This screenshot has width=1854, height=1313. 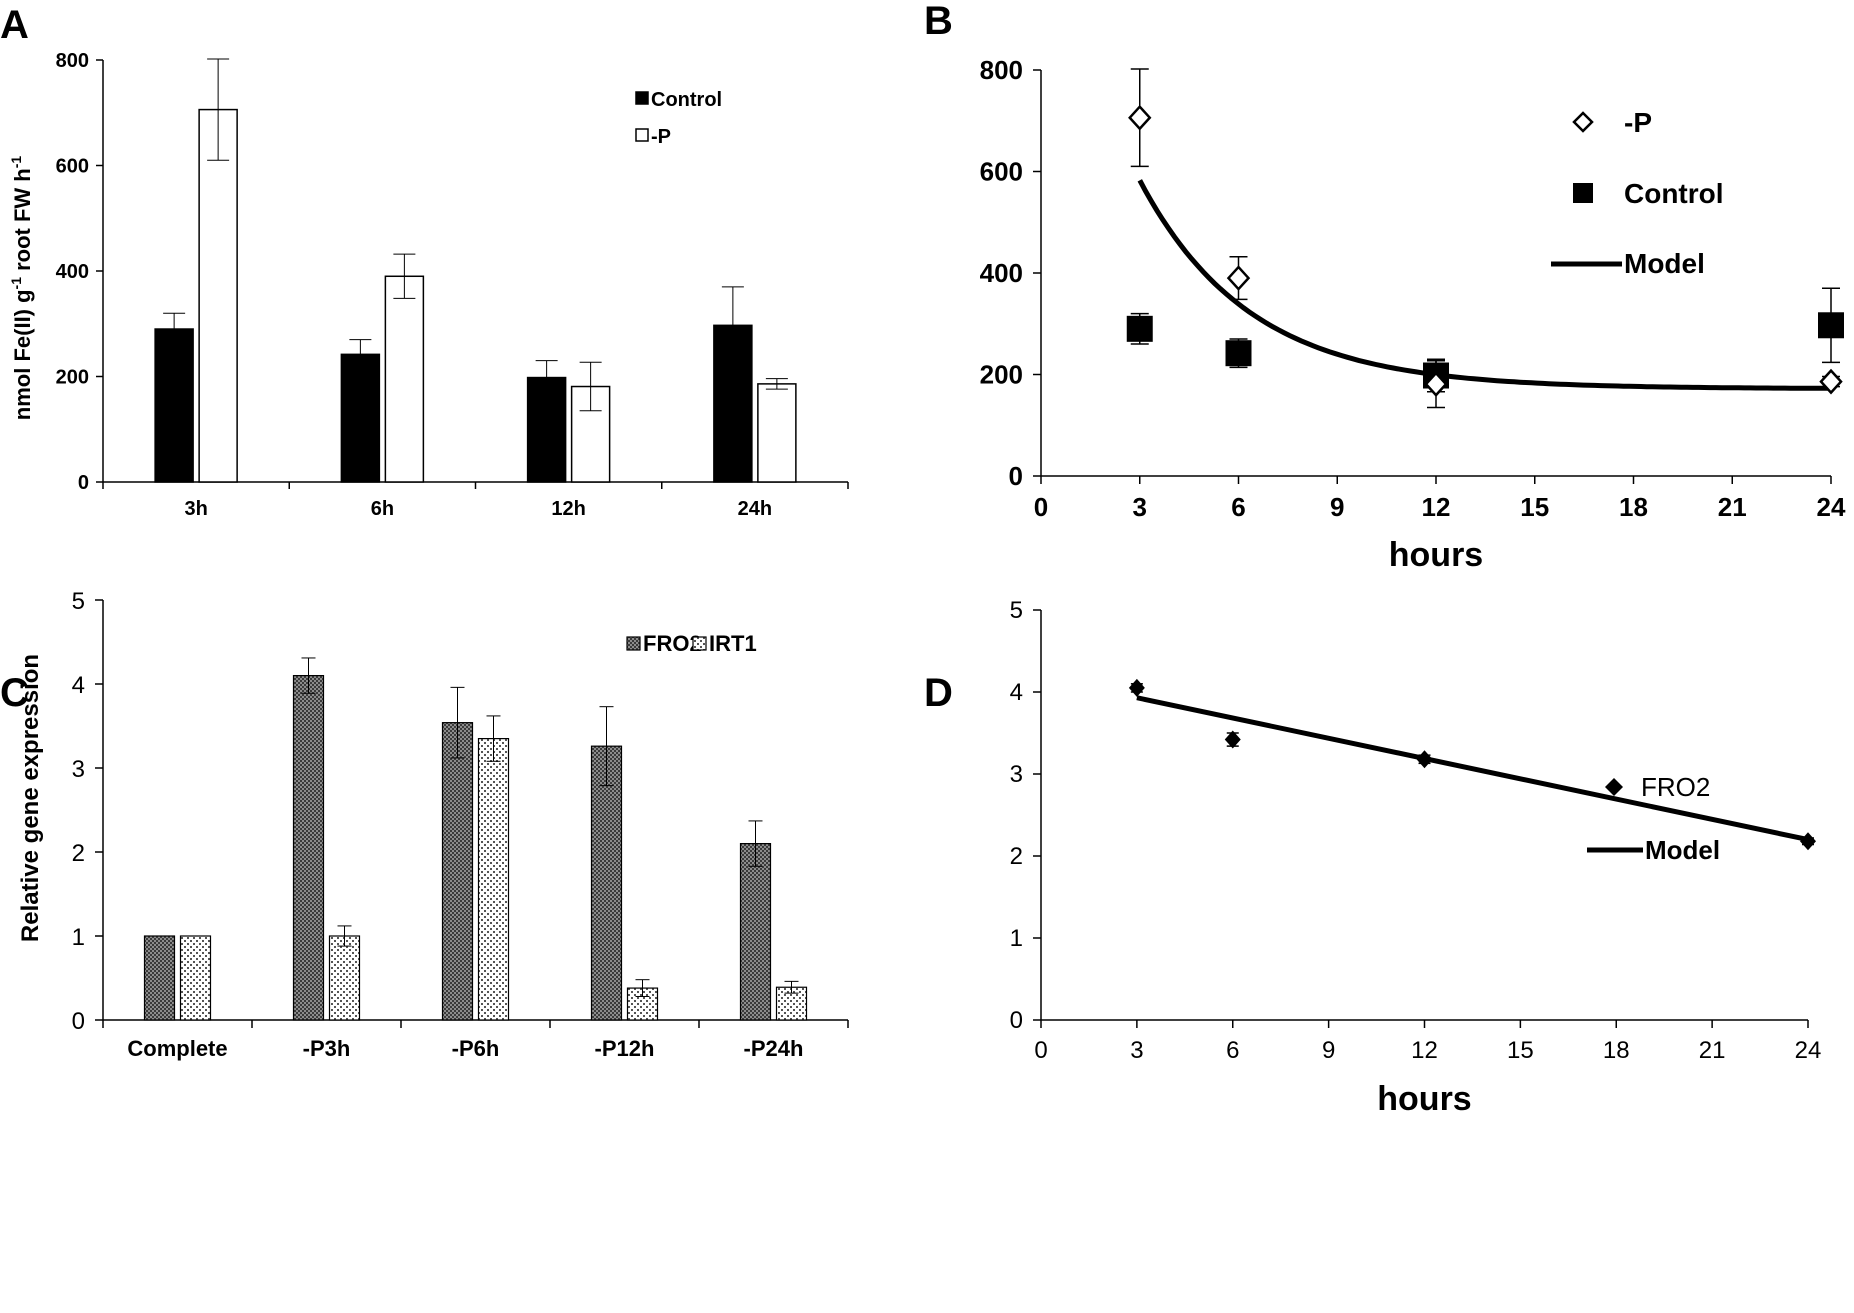 I want to click on chart-c-x-tick-label: -P24h, so click(x=774, y=1048).